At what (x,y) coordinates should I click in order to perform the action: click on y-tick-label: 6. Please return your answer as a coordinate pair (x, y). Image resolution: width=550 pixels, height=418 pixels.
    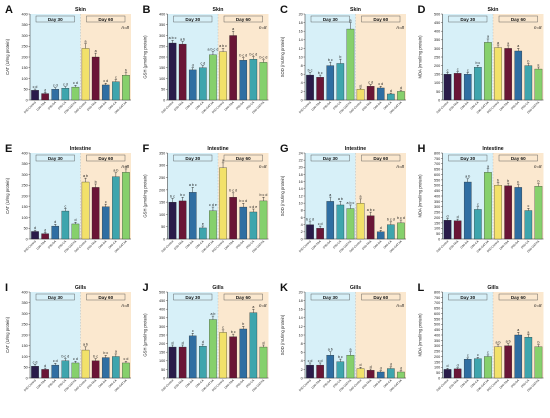
    Looking at the image, I should click on (302, 218).